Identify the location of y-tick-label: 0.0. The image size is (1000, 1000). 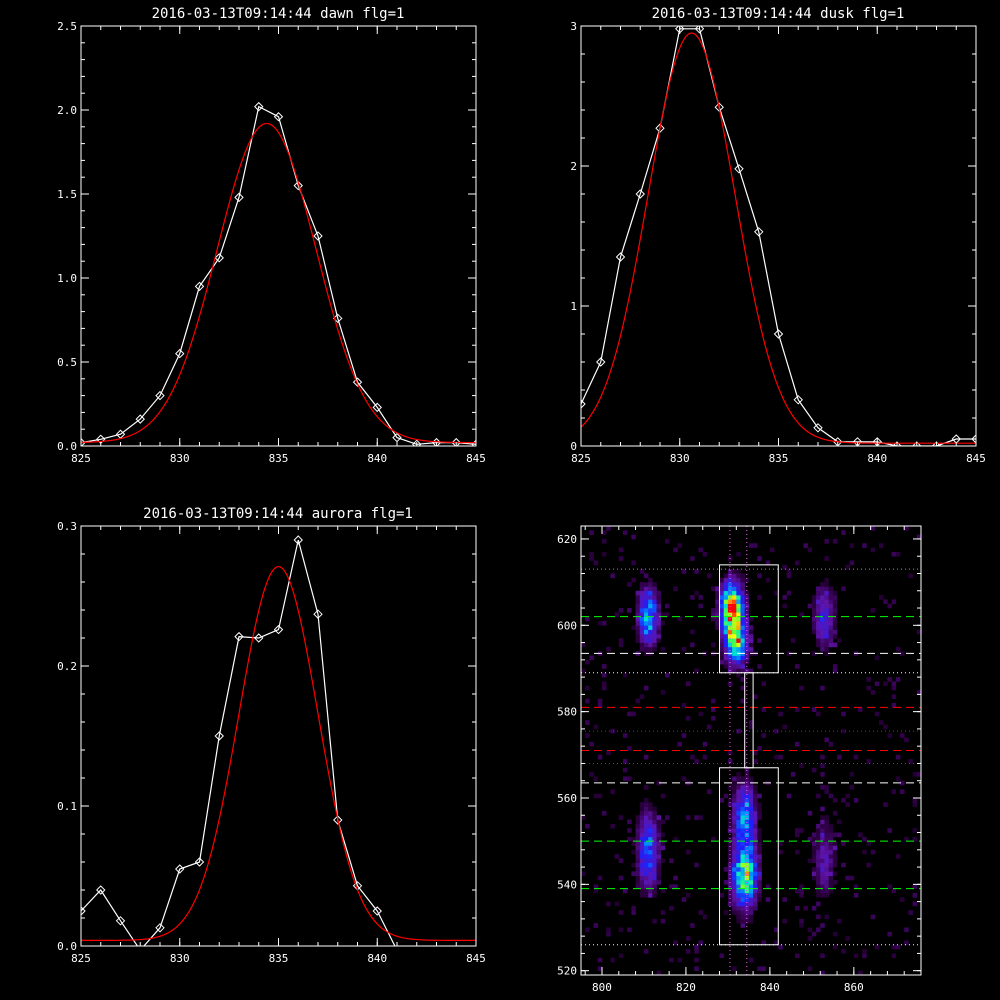
(67, 946).